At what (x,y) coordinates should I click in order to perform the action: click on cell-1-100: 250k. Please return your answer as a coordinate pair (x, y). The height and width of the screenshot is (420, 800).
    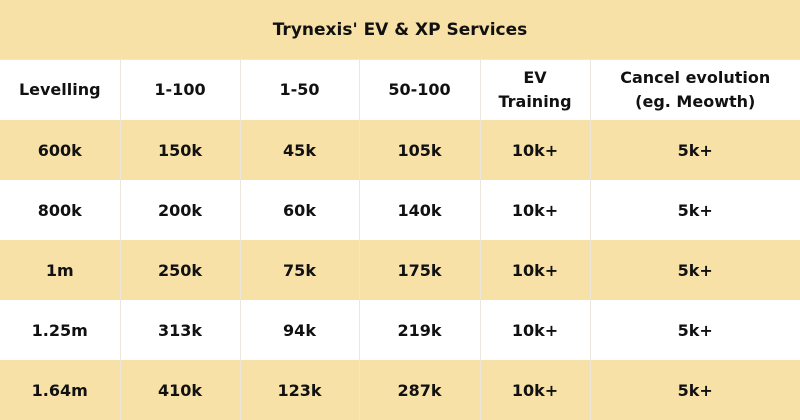
    Looking at the image, I should click on (179, 270).